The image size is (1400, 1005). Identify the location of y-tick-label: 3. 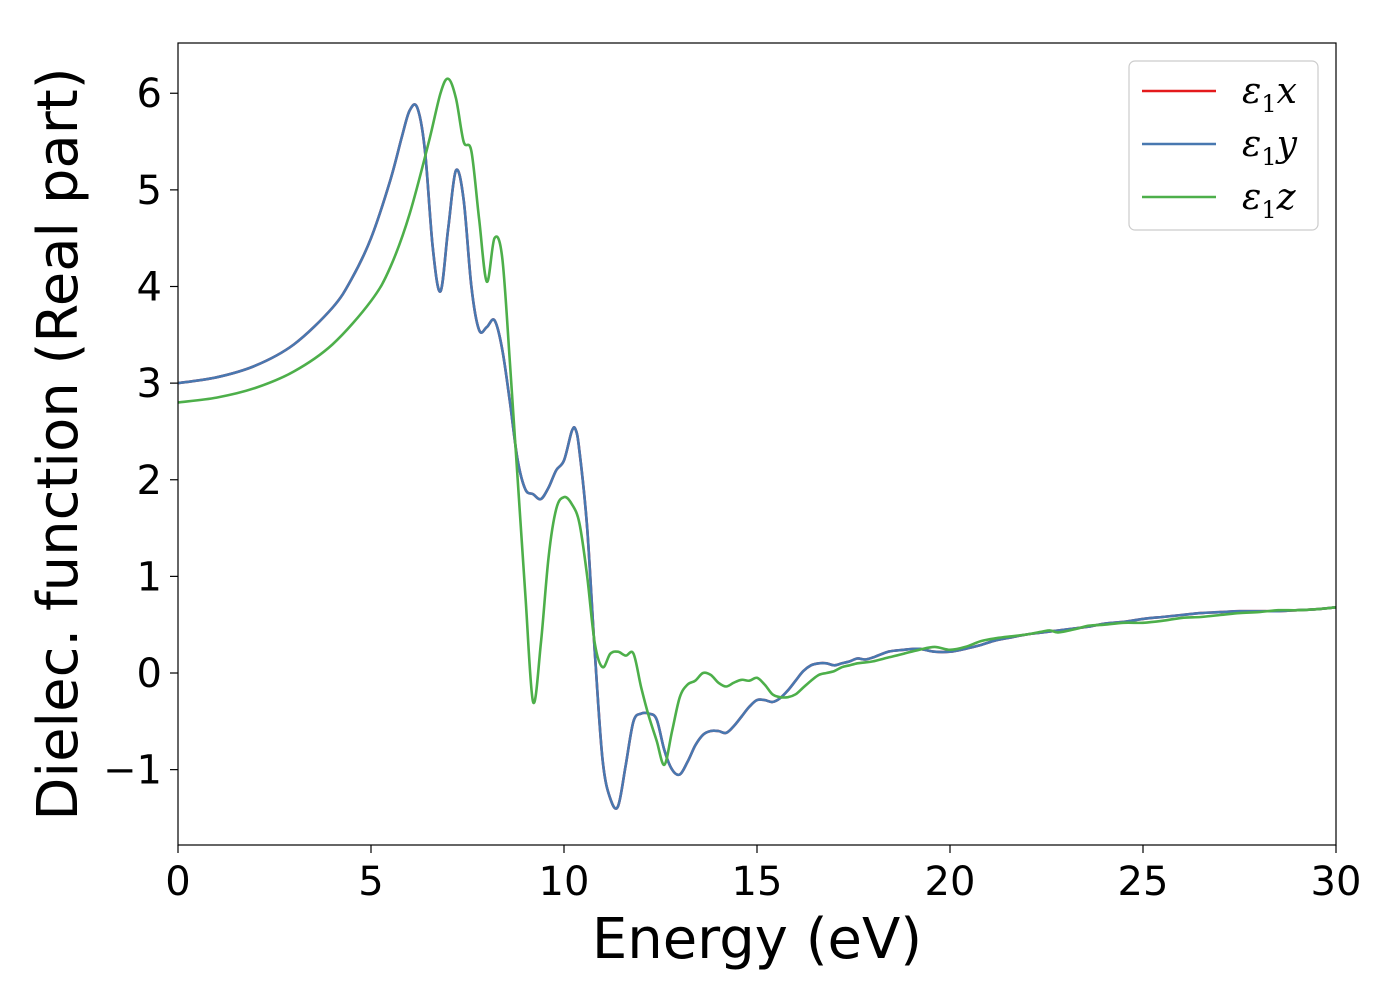
(149, 384).